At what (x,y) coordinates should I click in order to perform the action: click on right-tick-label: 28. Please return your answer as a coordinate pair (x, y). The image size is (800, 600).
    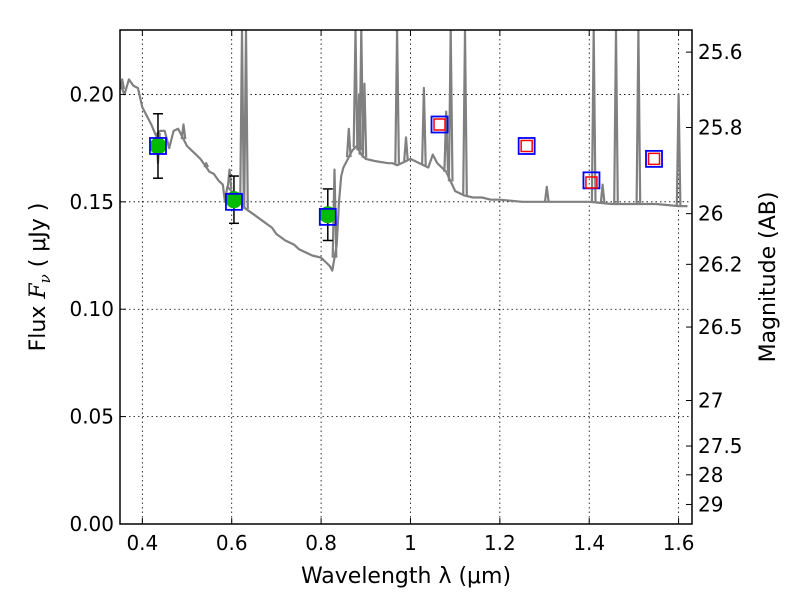
    Looking at the image, I should click on (710, 475).